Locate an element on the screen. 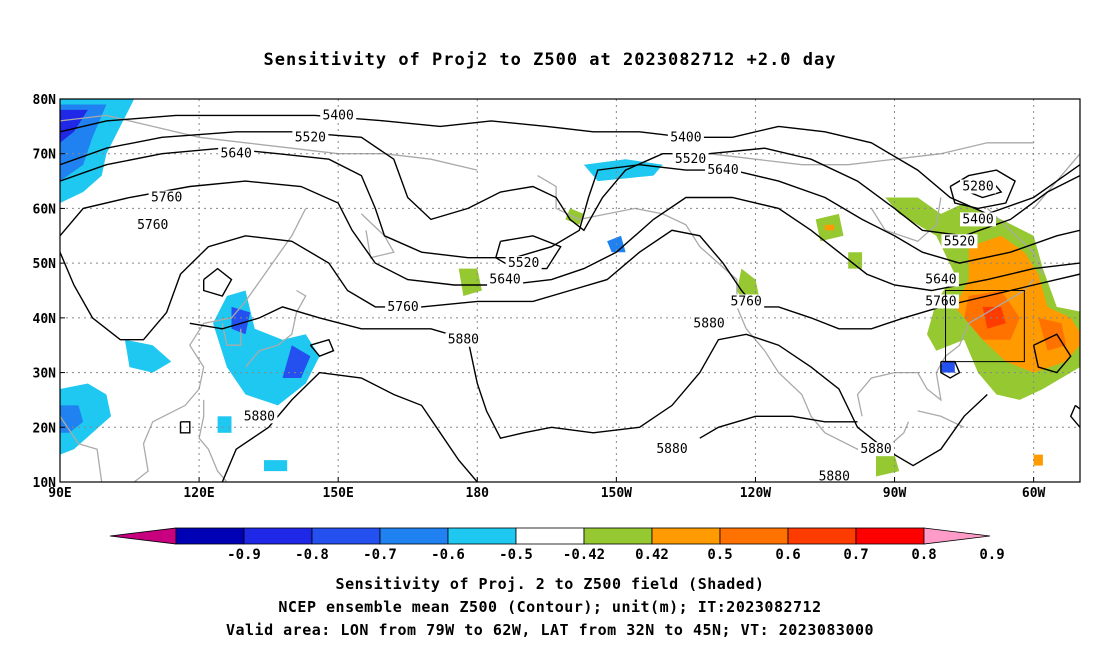 This screenshot has height=650, width=1100. contour-high-pacific is located at coordinates (528, 252).